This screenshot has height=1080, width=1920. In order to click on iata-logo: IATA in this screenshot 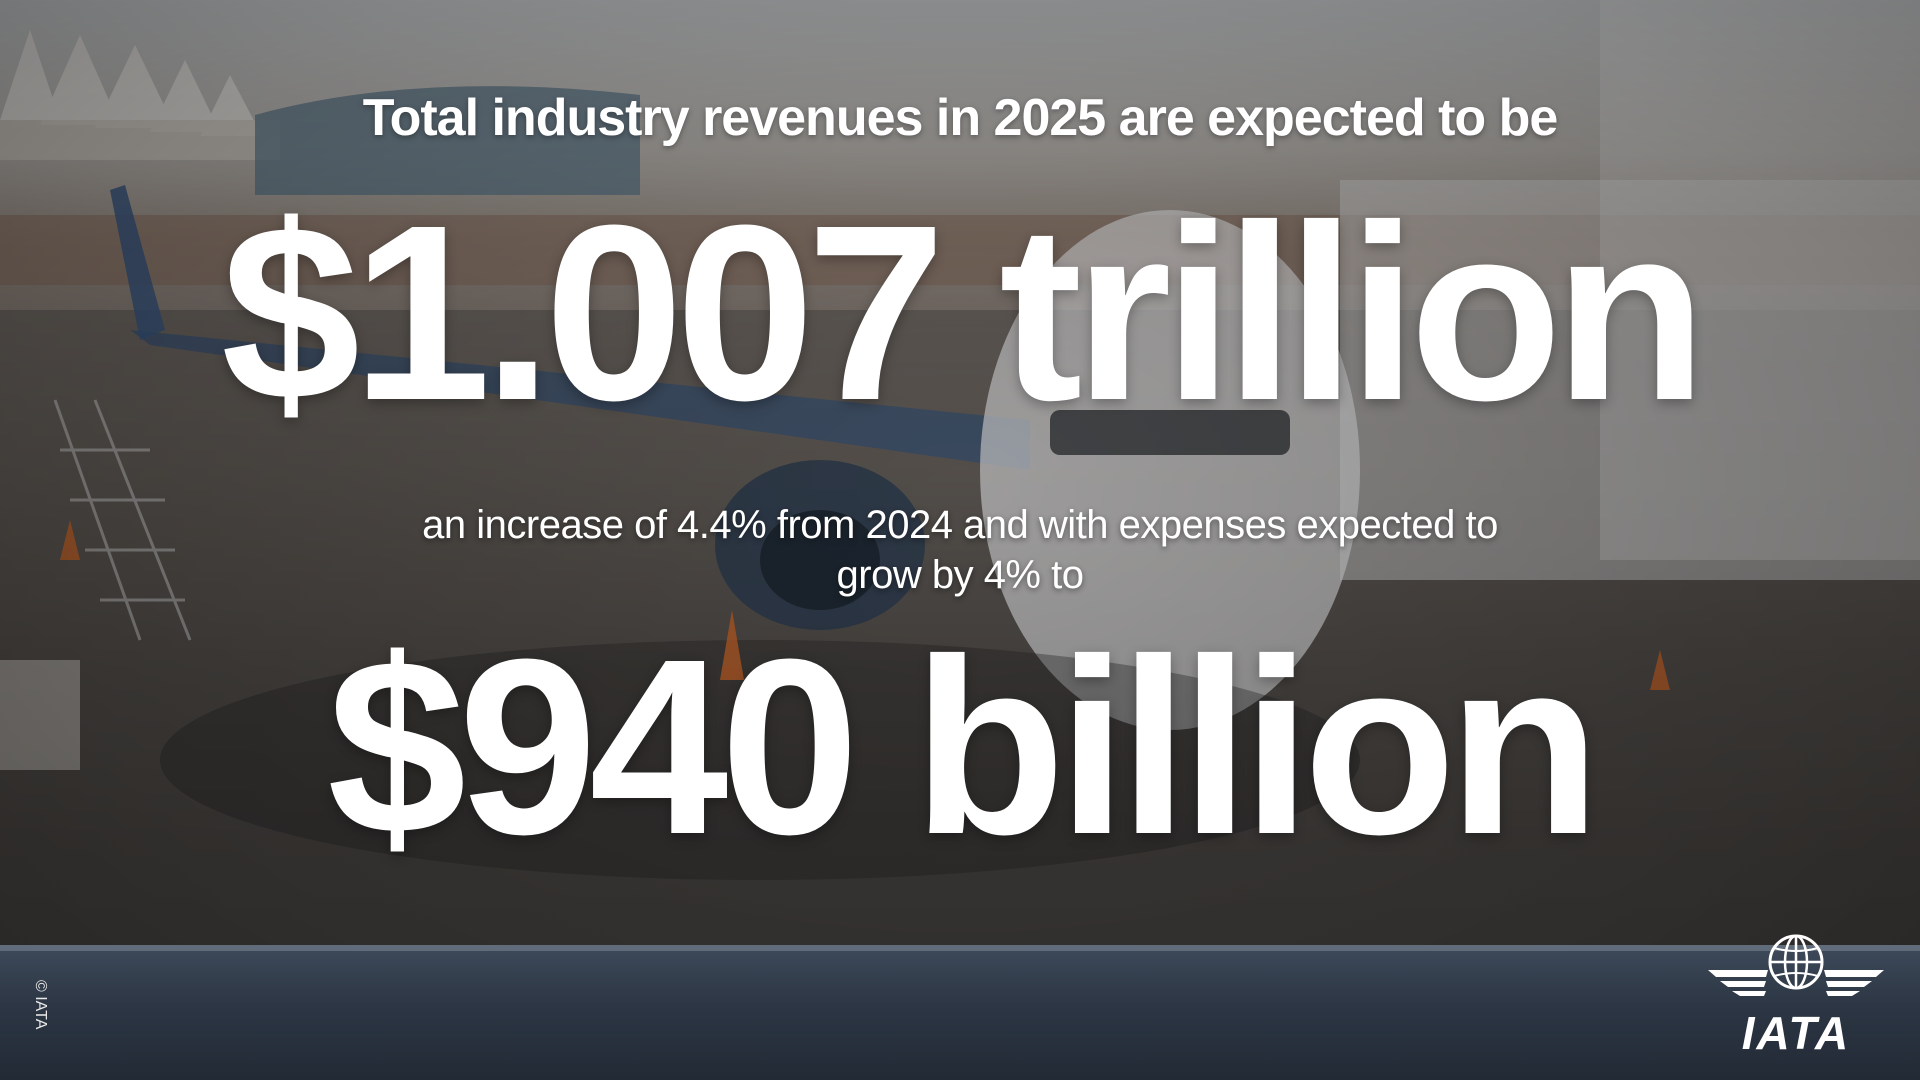, I will do `click(1796, 995)`.